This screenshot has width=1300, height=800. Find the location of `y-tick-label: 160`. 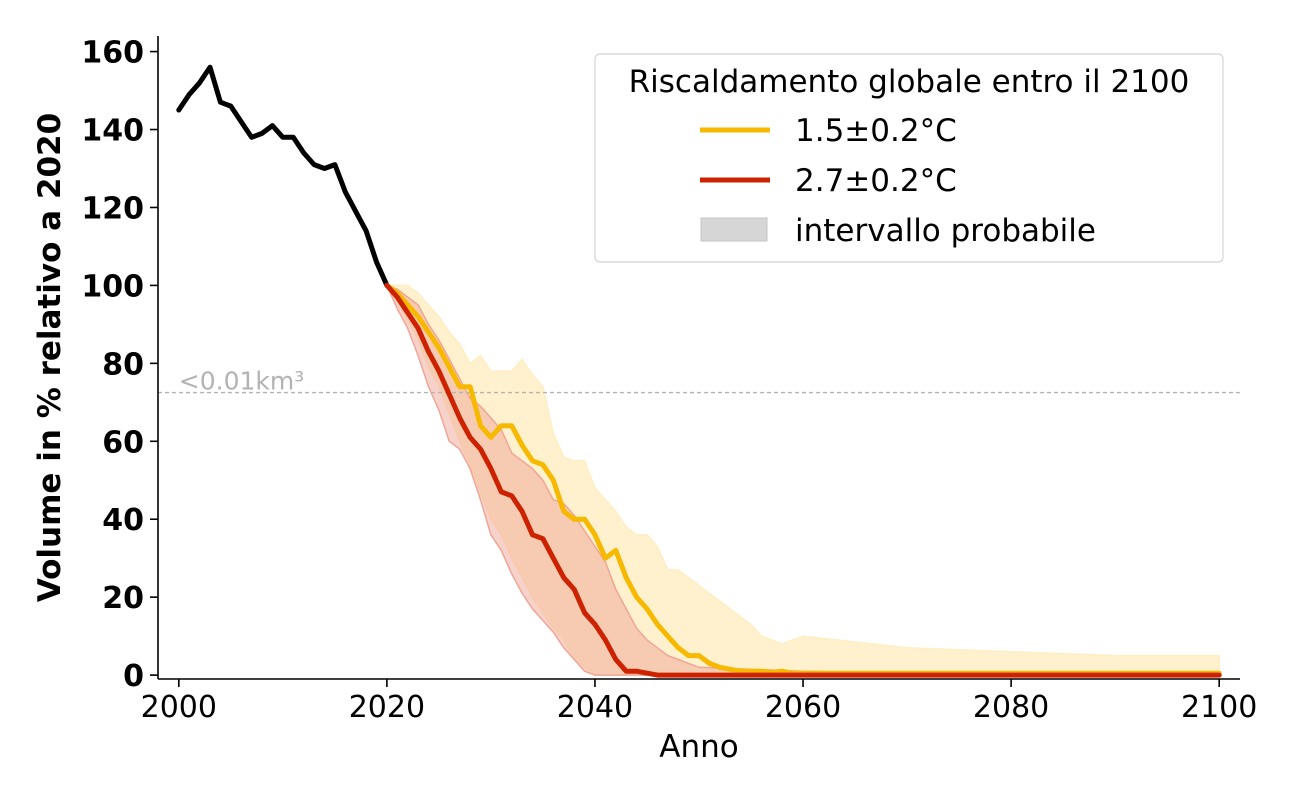

y-tick-label: 160 is located at coordinates (112, 53).